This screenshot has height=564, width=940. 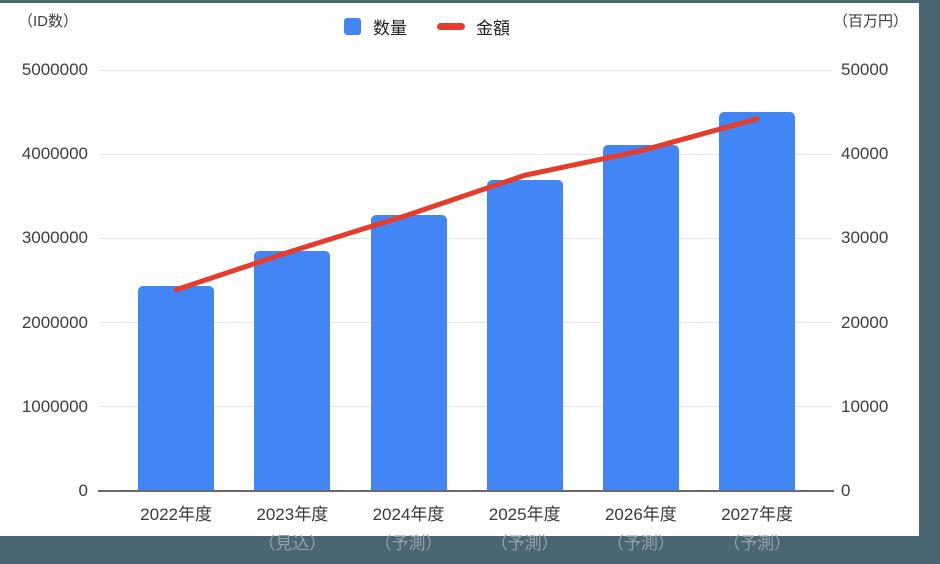 I want to click on category-year-label: 2024年度, so click(x=408, y=514).